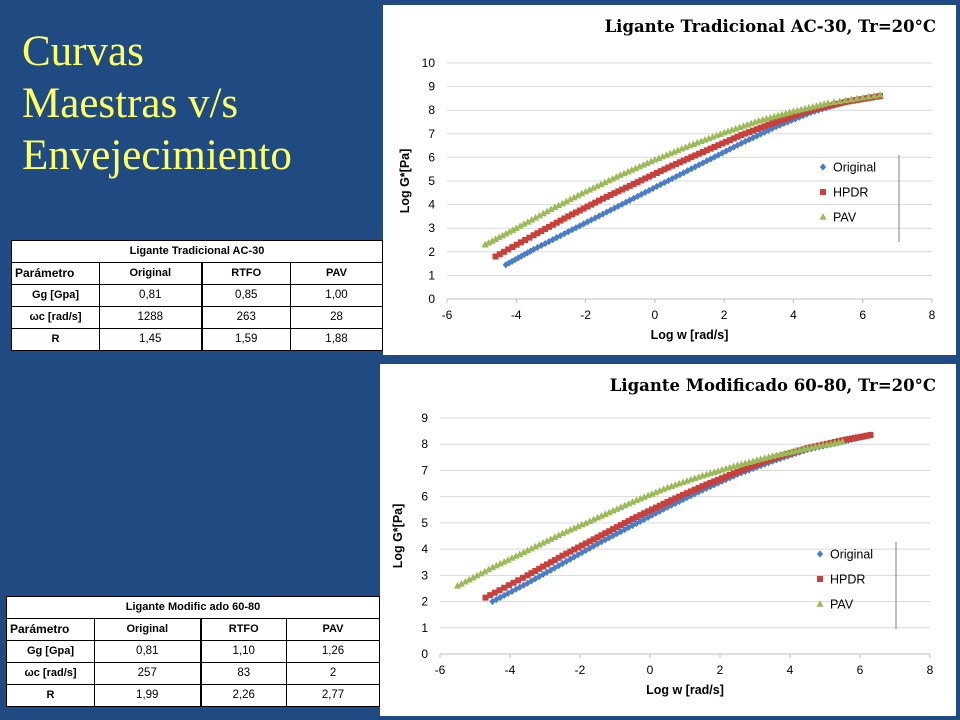 The height and width of the screenshot is (720, 960). What do you see at coordinates (130, 103) in the screenshot?
I see `slide-title-line: Maestras v/s` at bounding box center [130, 103].